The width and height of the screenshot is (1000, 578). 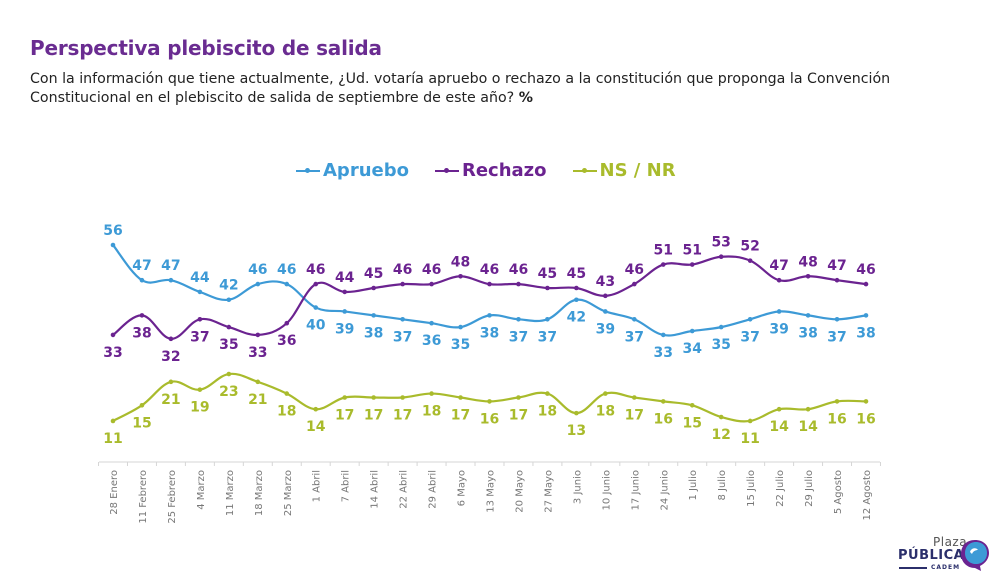 What do you see at coordinates (373, 333) in the screenshot?
I see `data-label-apruebo: 38` at bounding box center [373, 333].